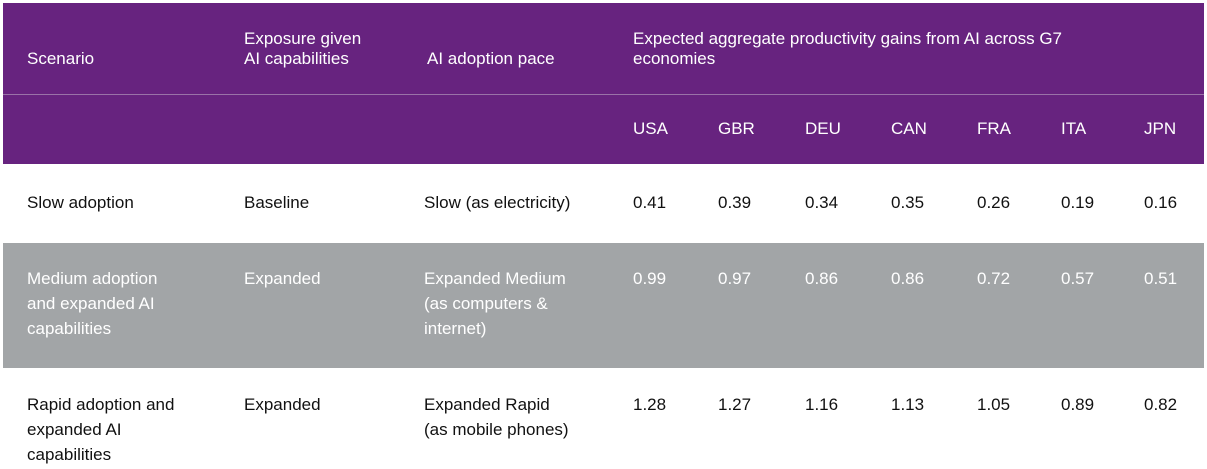 The height and width of the screenshot is (469, 1207). I want to click on cell-pace-line1: Expanded Medium, so click(495, 278).